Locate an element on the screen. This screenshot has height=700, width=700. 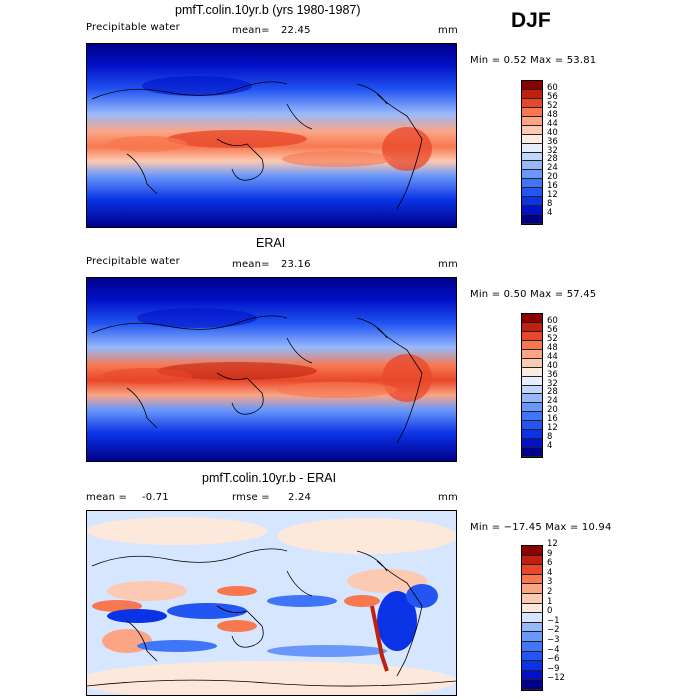
panel-1-mean-value: 22.45 is located at coordinates (296, 30).